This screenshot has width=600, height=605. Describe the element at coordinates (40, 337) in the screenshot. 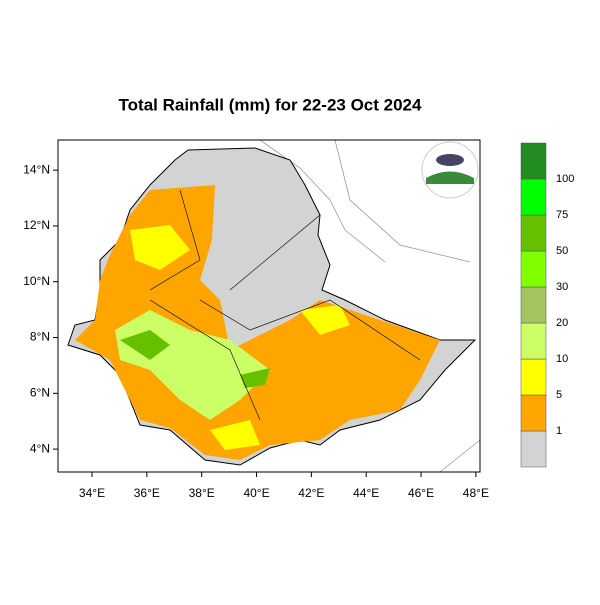

I see `y-tick-label: 8°N` at that location.